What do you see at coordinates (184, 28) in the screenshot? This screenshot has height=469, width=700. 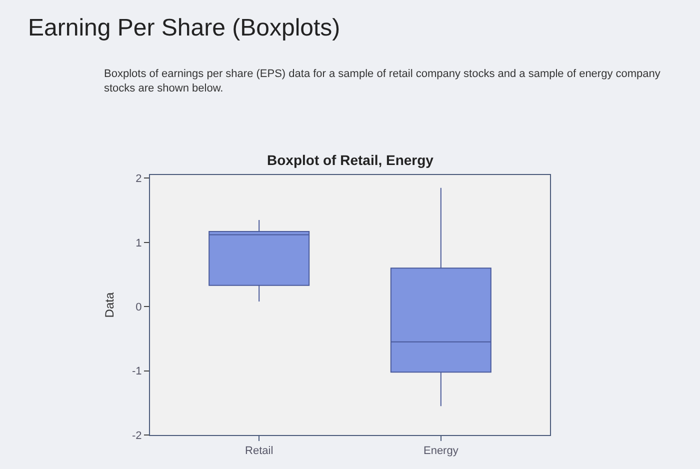 I see `chart-title: Earning Per Share (Boxplots)` at bounding box center [184, 28].